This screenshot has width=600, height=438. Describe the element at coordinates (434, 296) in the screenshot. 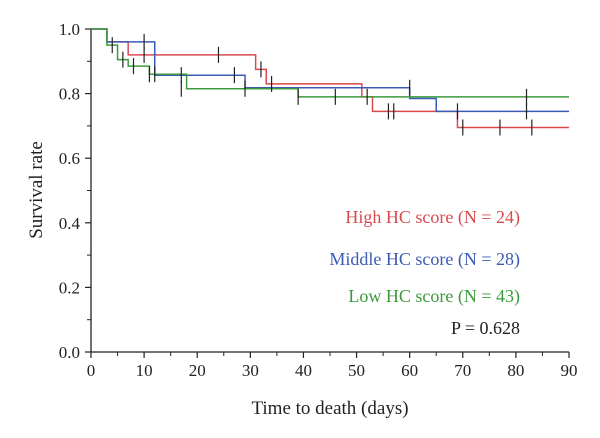

I see `legend-entry-low: Low HC score (N = 43)` at that location.